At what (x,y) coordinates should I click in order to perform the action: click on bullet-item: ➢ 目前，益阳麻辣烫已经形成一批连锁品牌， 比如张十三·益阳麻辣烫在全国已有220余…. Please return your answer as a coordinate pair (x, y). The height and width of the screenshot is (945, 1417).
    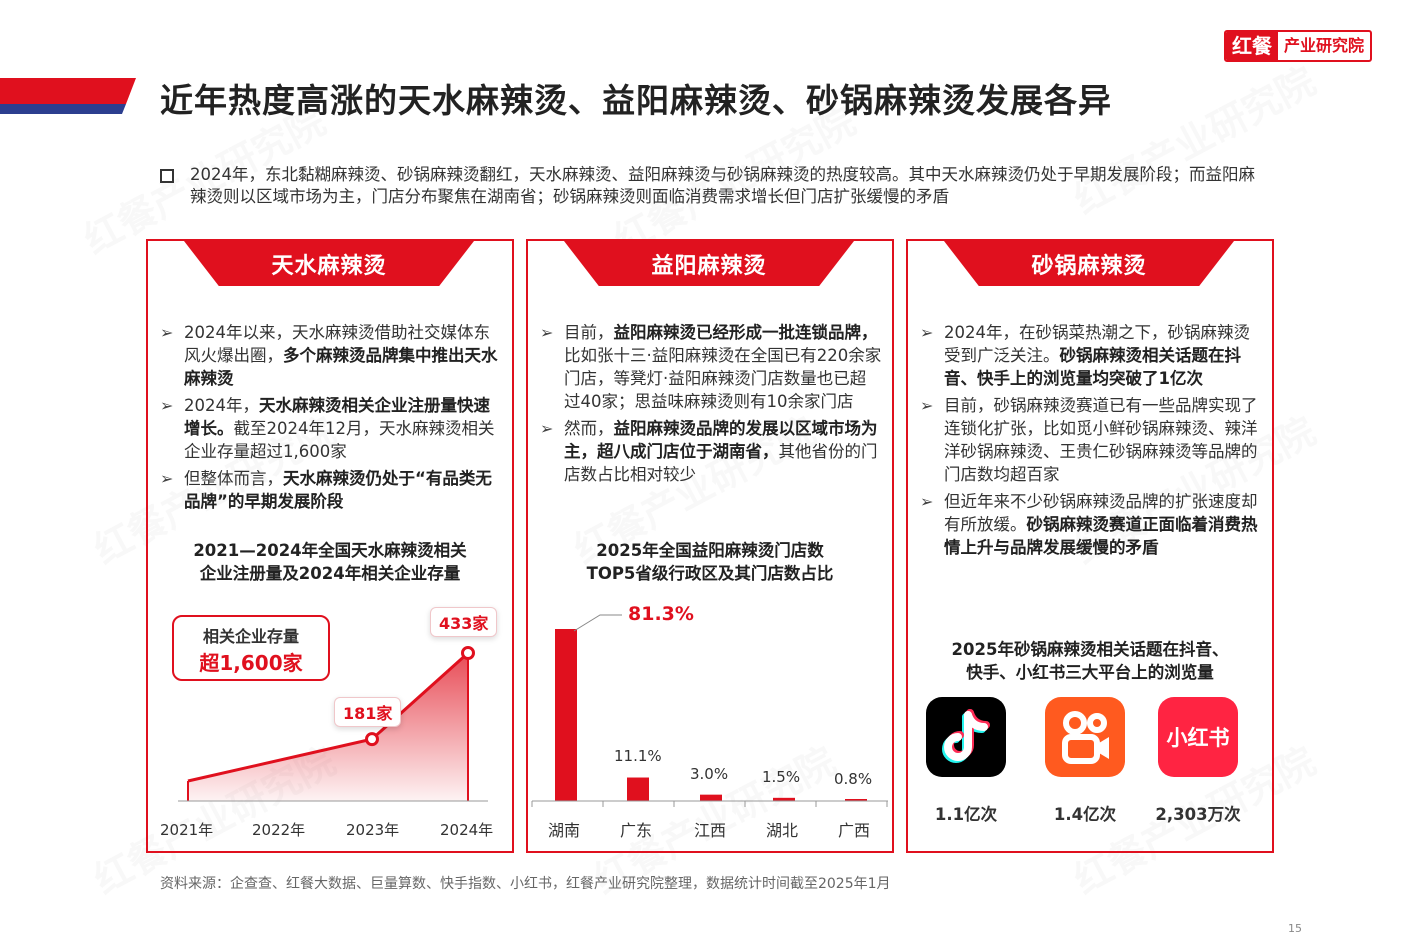
    Looking at the image, I should click on (711, 367).